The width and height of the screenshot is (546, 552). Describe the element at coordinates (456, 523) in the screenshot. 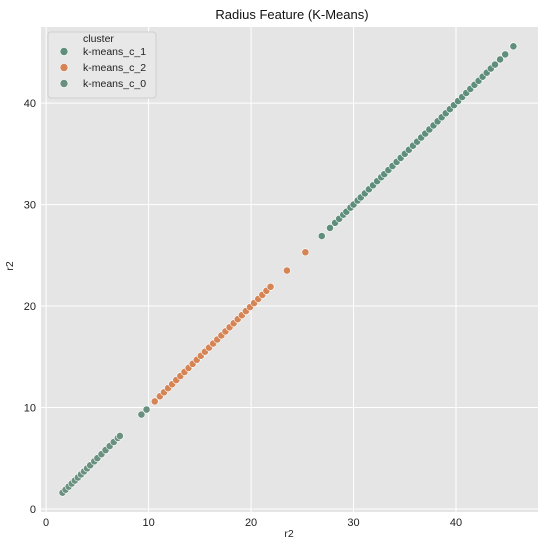

I see `x-tick-label: 40` at that location.